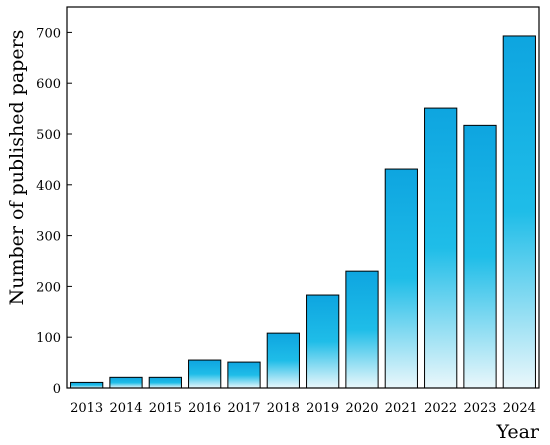 The height and width of the screenshot is (445, 550). What do you see at coordinates (480, 256) in the screenshot?
I see `bar-2023` at bounding box center [480, 256].